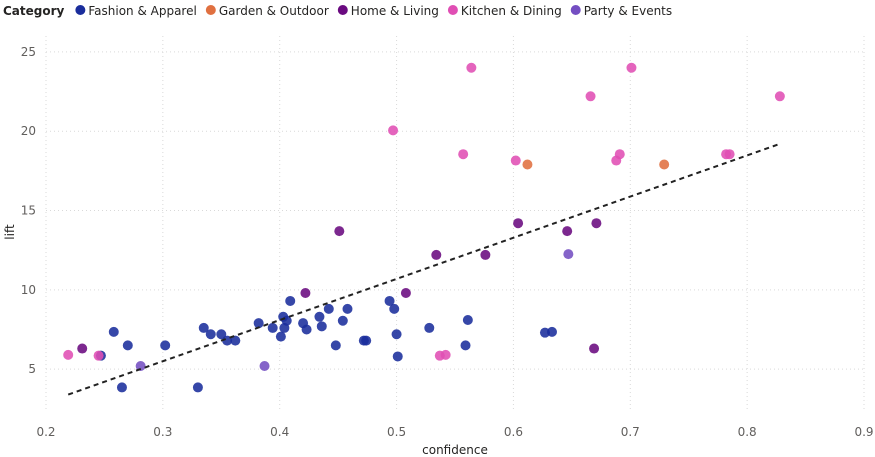  Describe the element at coordinates (454, 432) in the screenshot. I see `x-axis-ticks: 0.2 0.3 0.4 0.5 0.6 0.7 0.8 0.9` at that location.